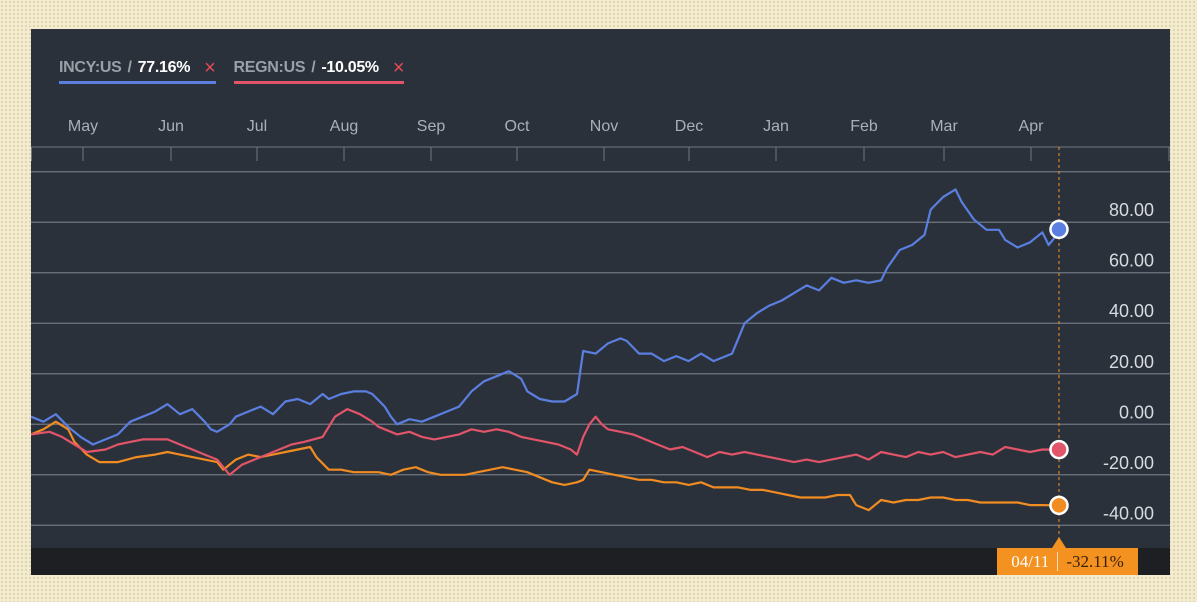  I want to click on legend-symbol: INCY:US, so click(90, 67).